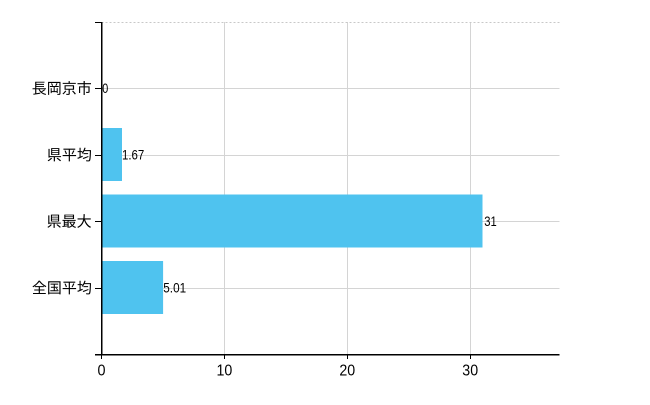 The width and height of the screenshot is (650, 405). Describe the element at coordinates (347, 371) in the screenshot. I see `svg-text: 20` at that location.